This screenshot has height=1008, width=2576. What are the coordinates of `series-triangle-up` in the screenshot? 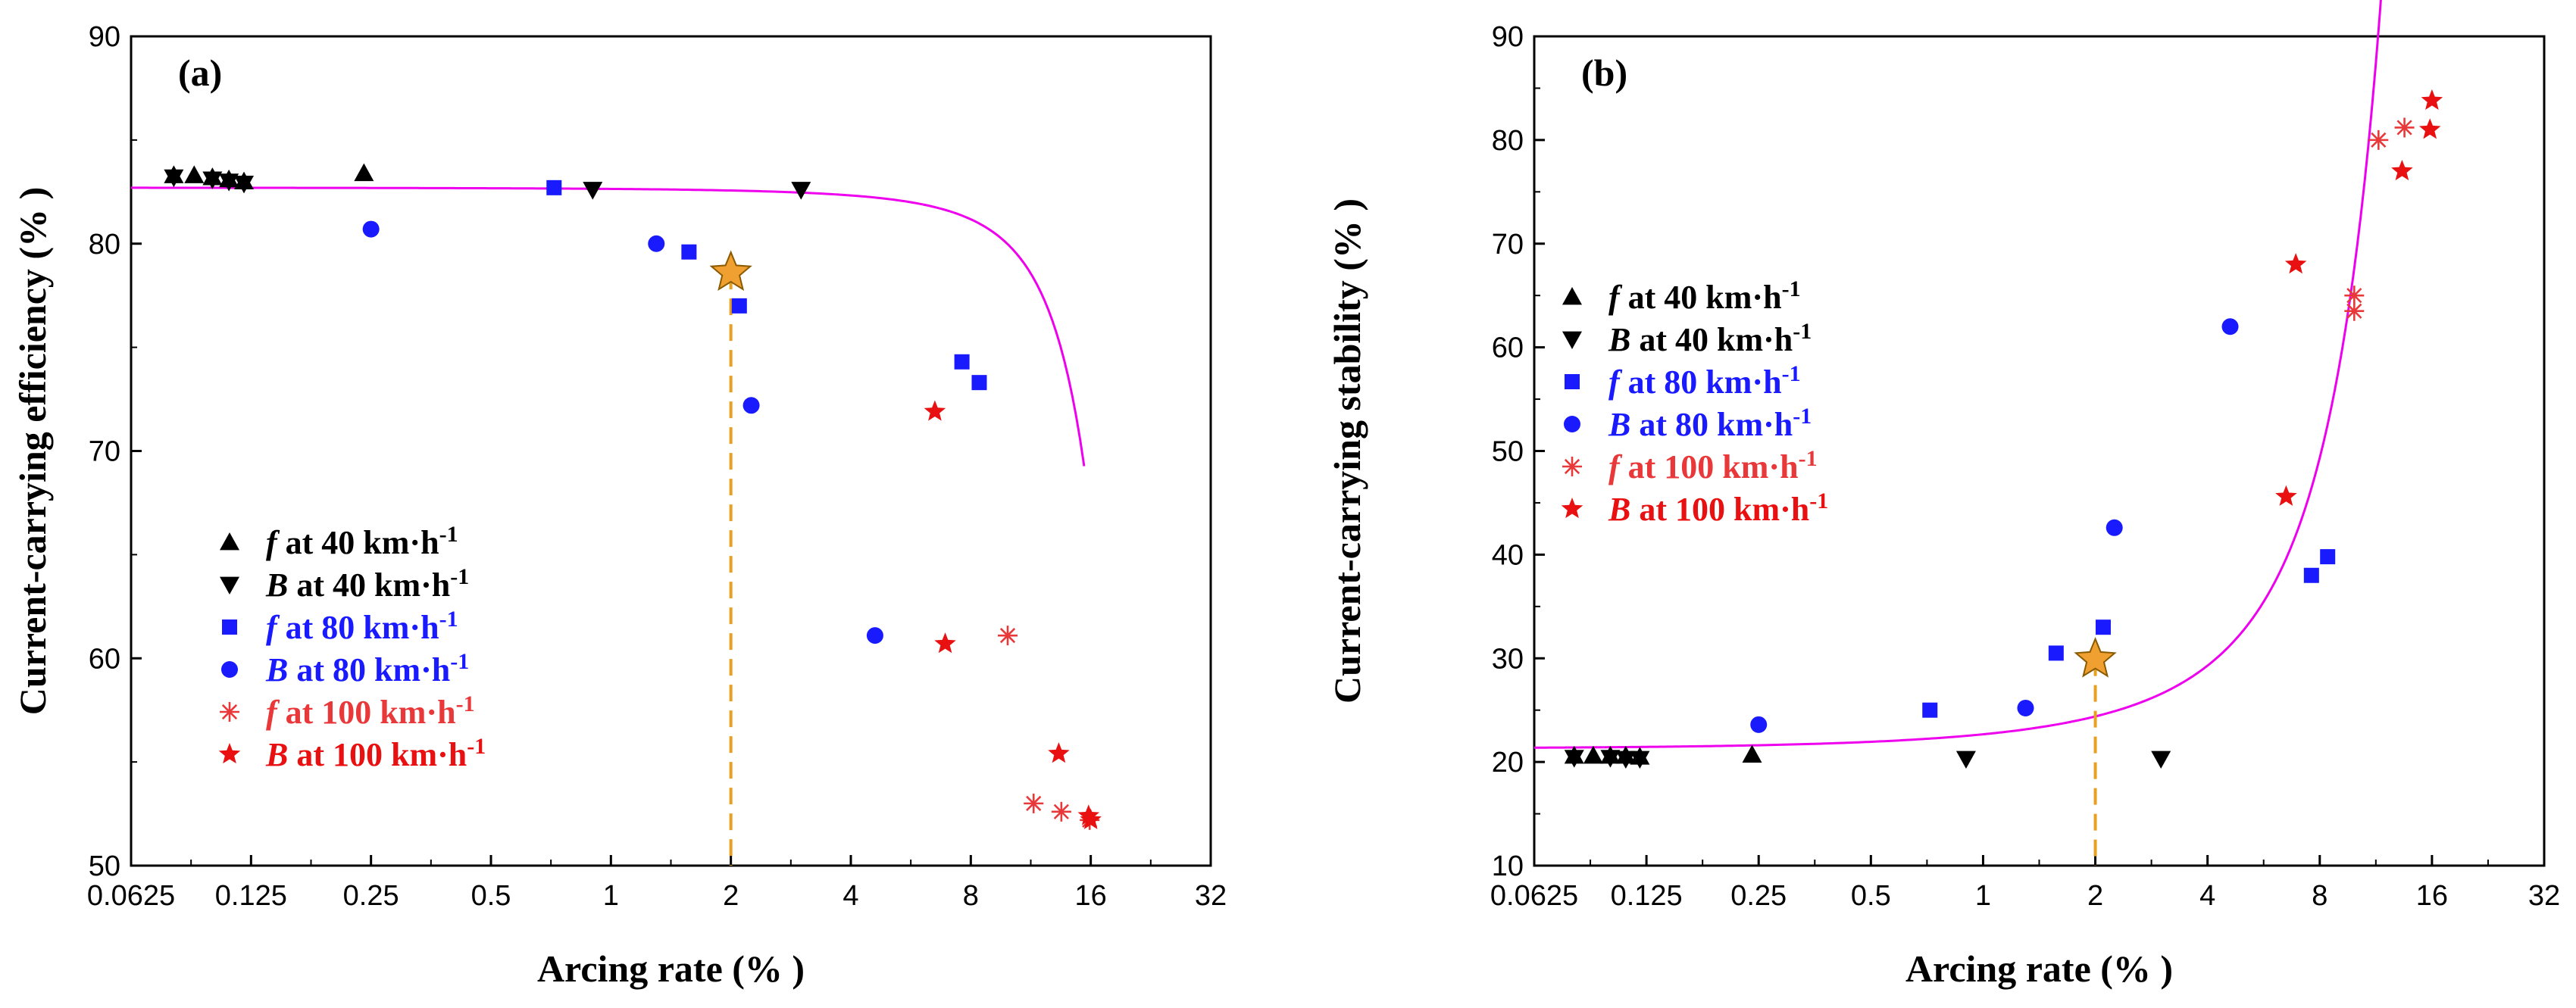 It's located at (269, 176).